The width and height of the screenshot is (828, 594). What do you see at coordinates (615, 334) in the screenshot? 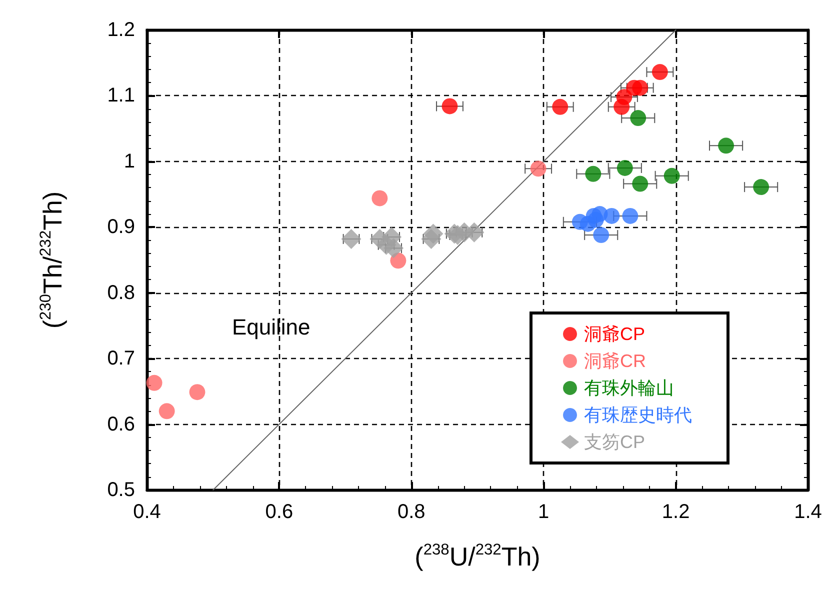
I see `legend-label: 洞爺CP` at bounding box center [615, 334].